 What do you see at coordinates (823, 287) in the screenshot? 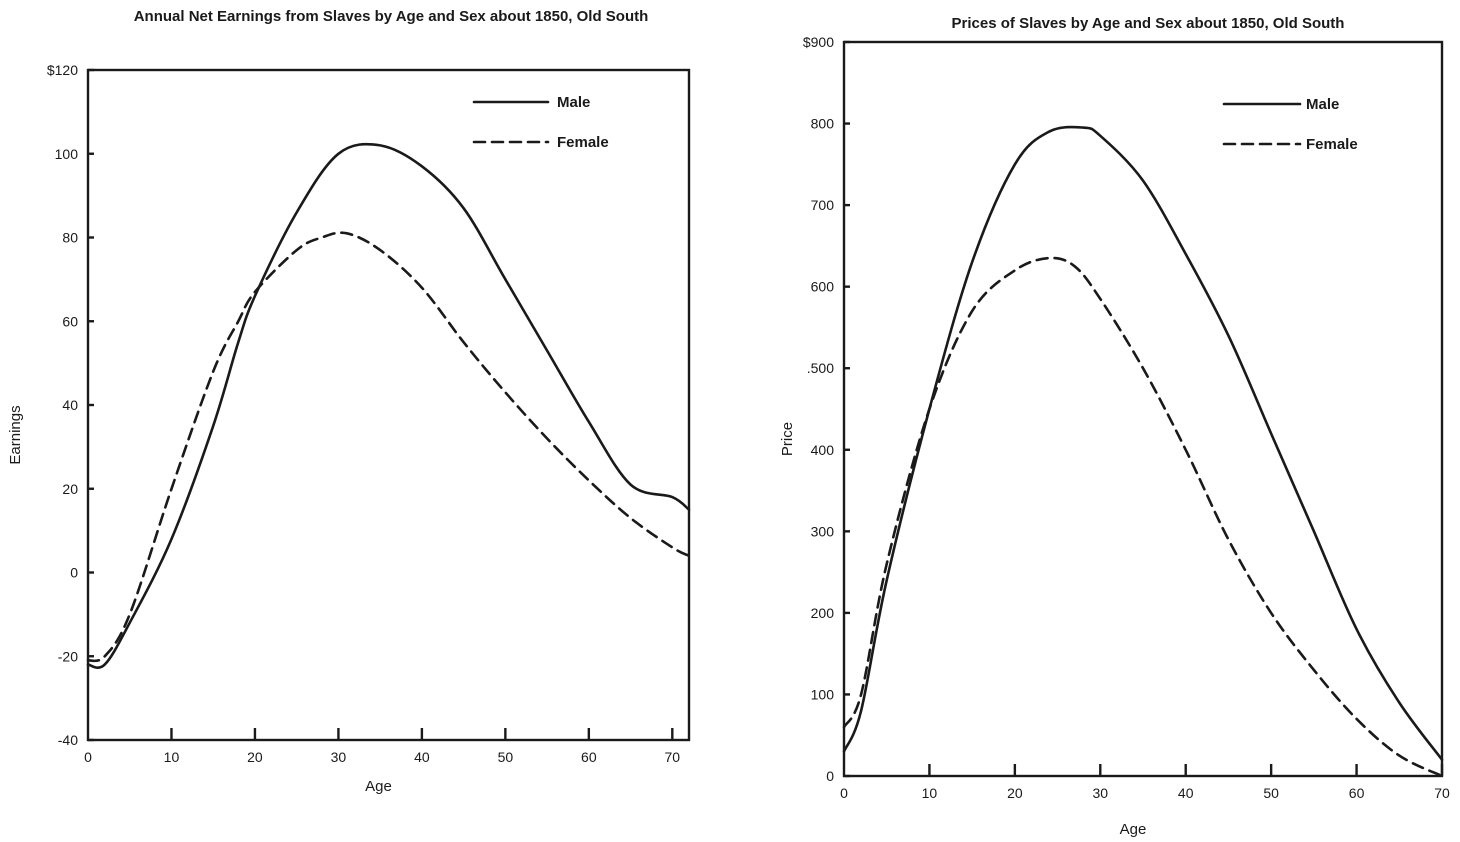
I see `y-tick-label: 600` at bounding box center [823, 287].